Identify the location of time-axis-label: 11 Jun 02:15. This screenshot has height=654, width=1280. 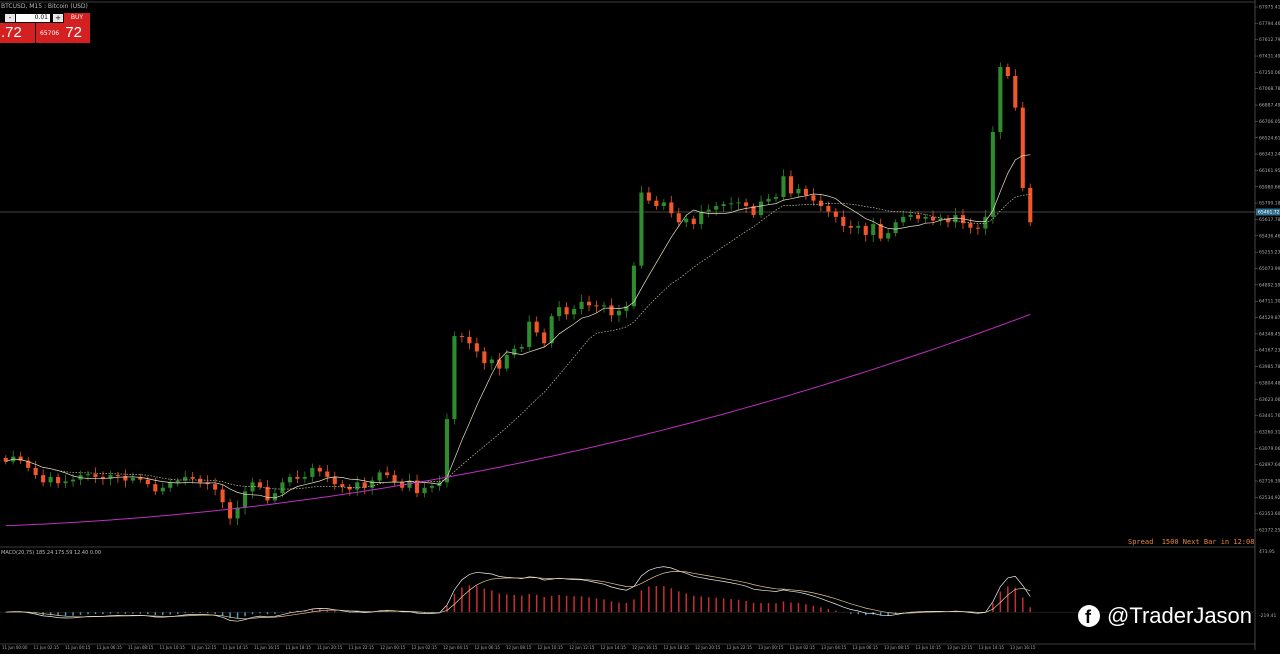
(47, 647).